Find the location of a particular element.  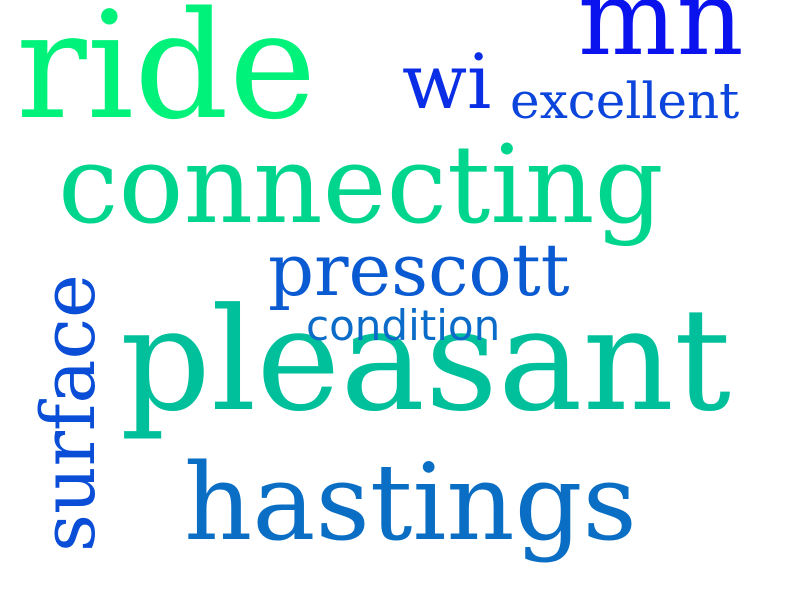

word-surface: surface is located at coordinates (69, 413).